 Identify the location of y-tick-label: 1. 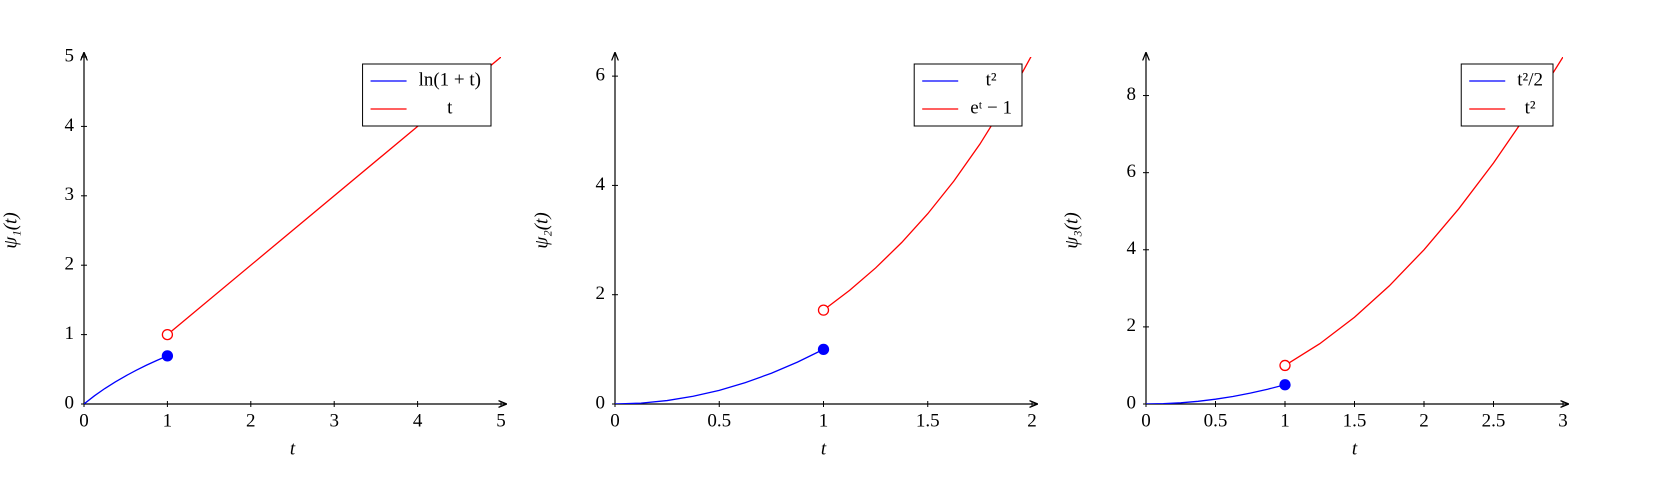
(70, 333).